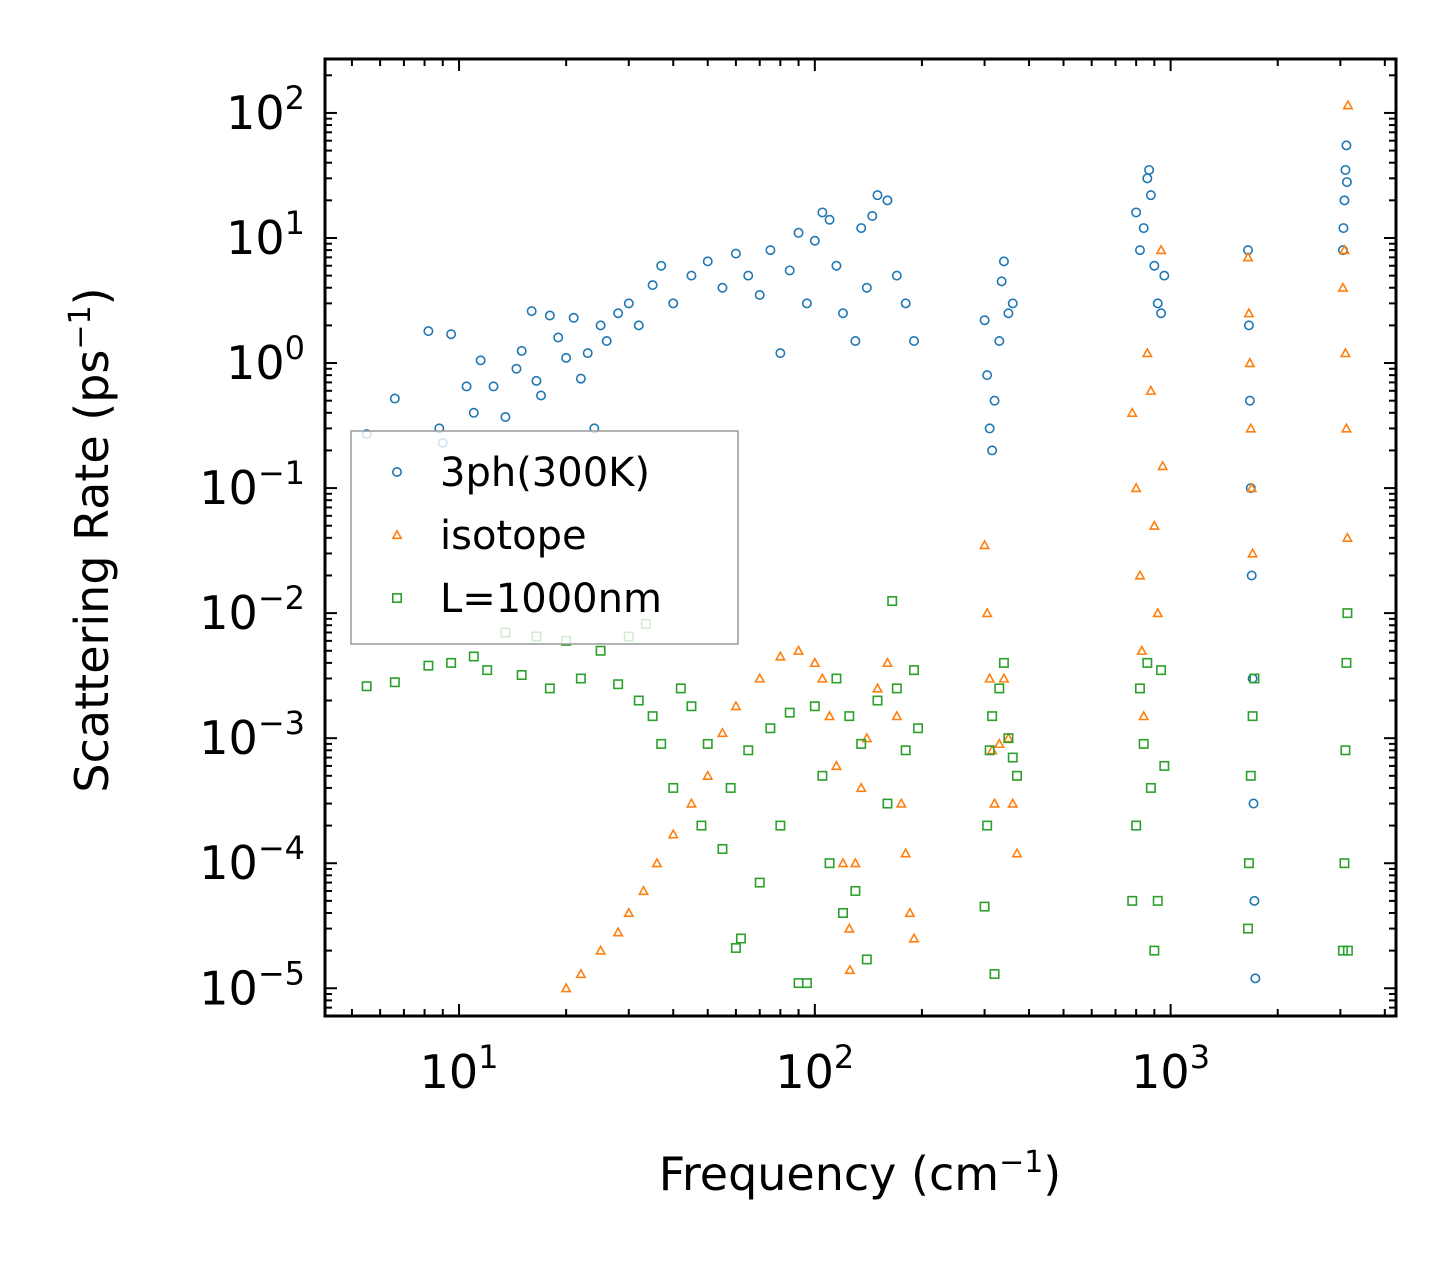 This screenshot has width=1455, height=1265. Describe the element at coordinates (860, 1173) in the screenshot. I see `x-axis-title: Frequency (cm−1)` at that location.